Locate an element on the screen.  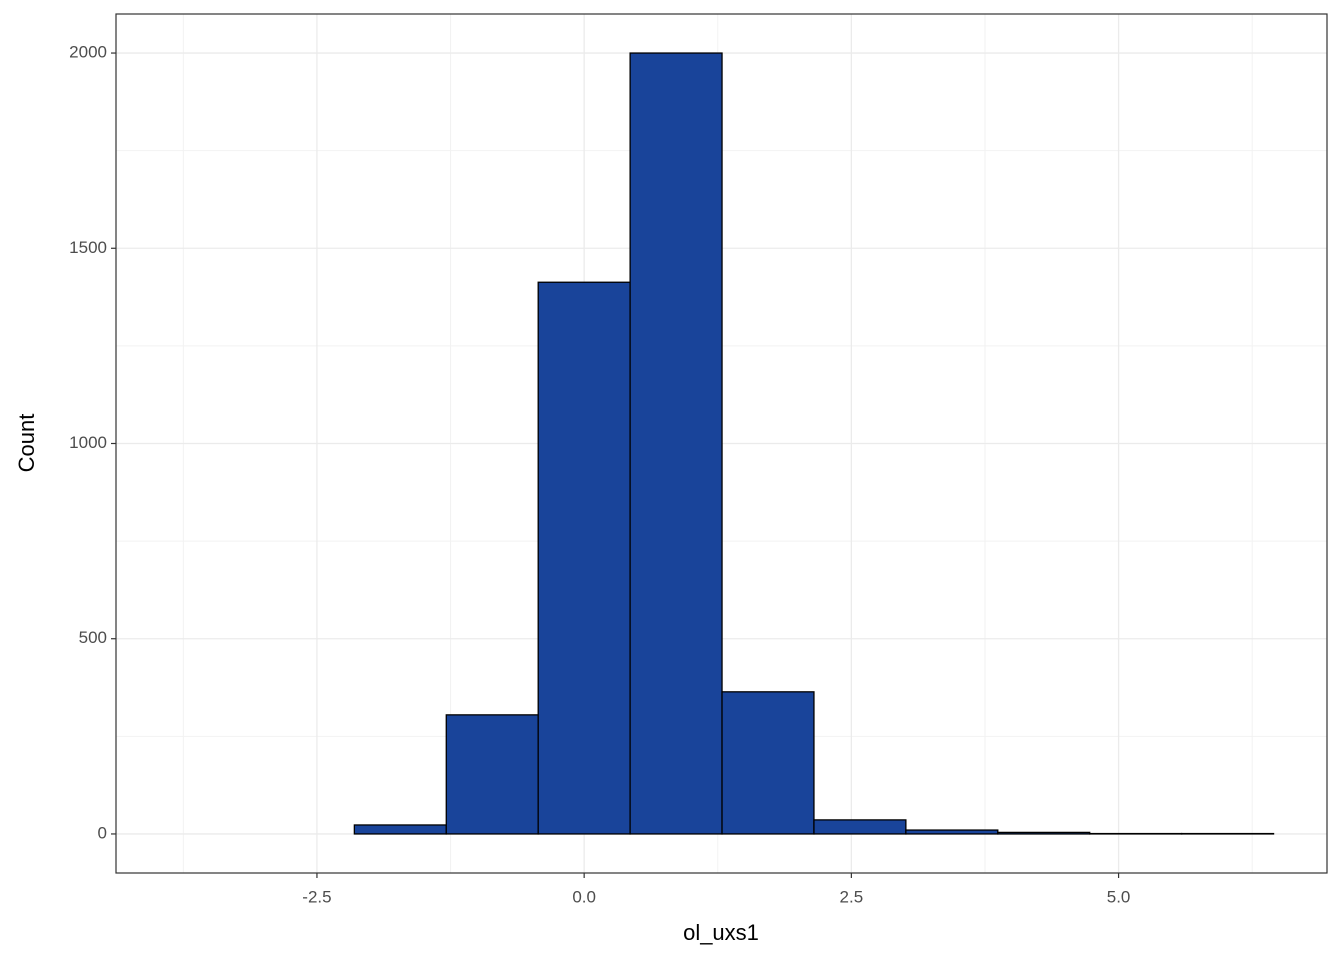
x-tick-label: 0.0 is located at coordinates (584, 896).